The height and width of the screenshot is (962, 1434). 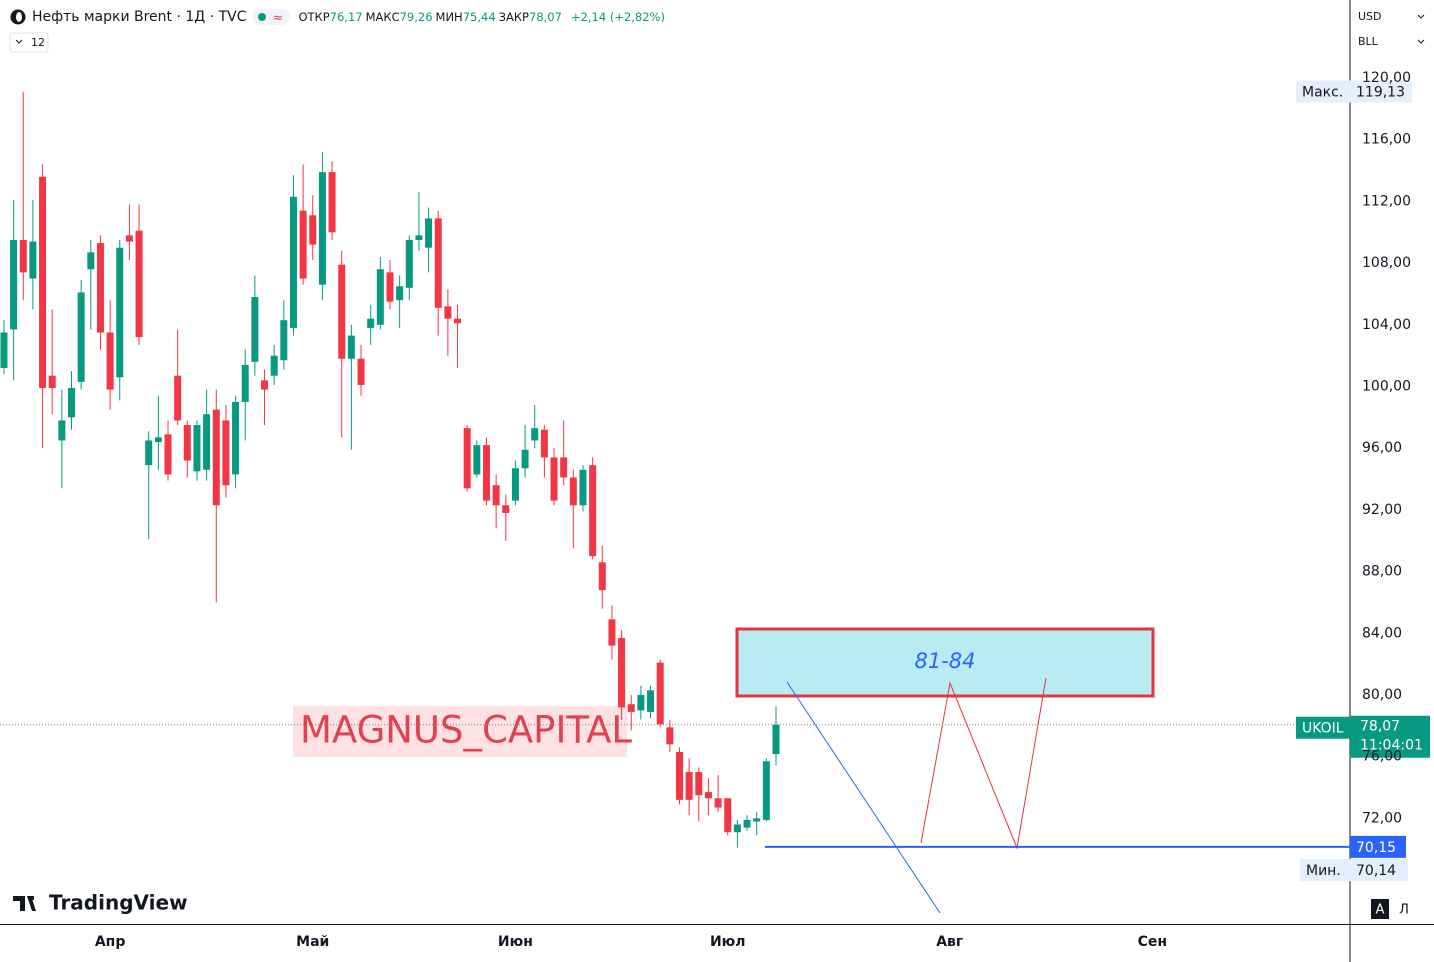 I want to click on symbol-icon, so click(x=18, y=17).